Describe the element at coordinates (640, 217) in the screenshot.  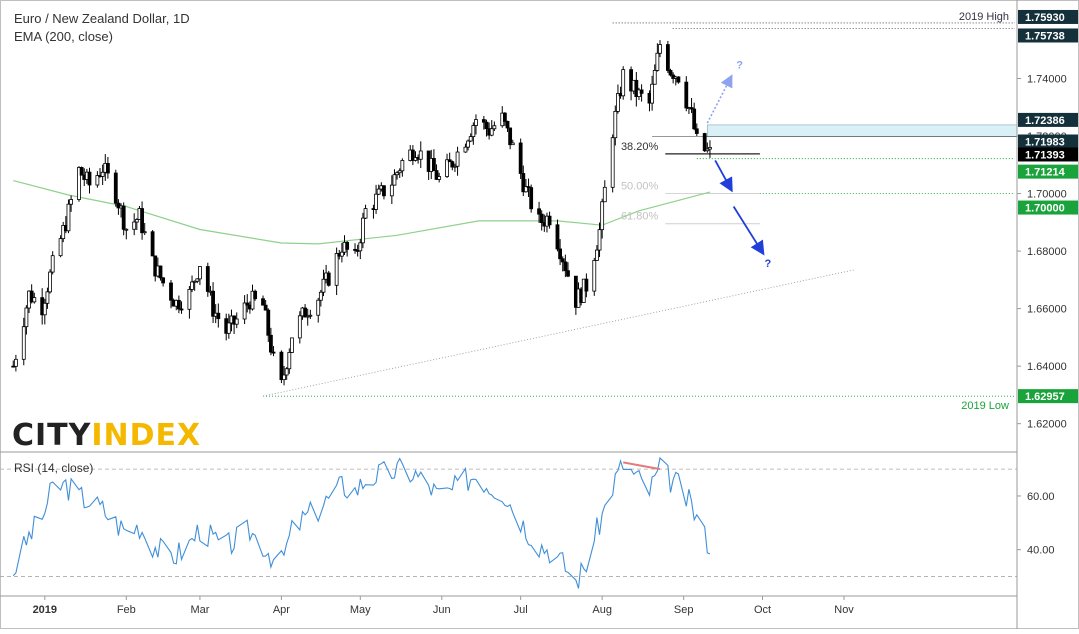
I see `fib-level-label: 61.80%` at that location.